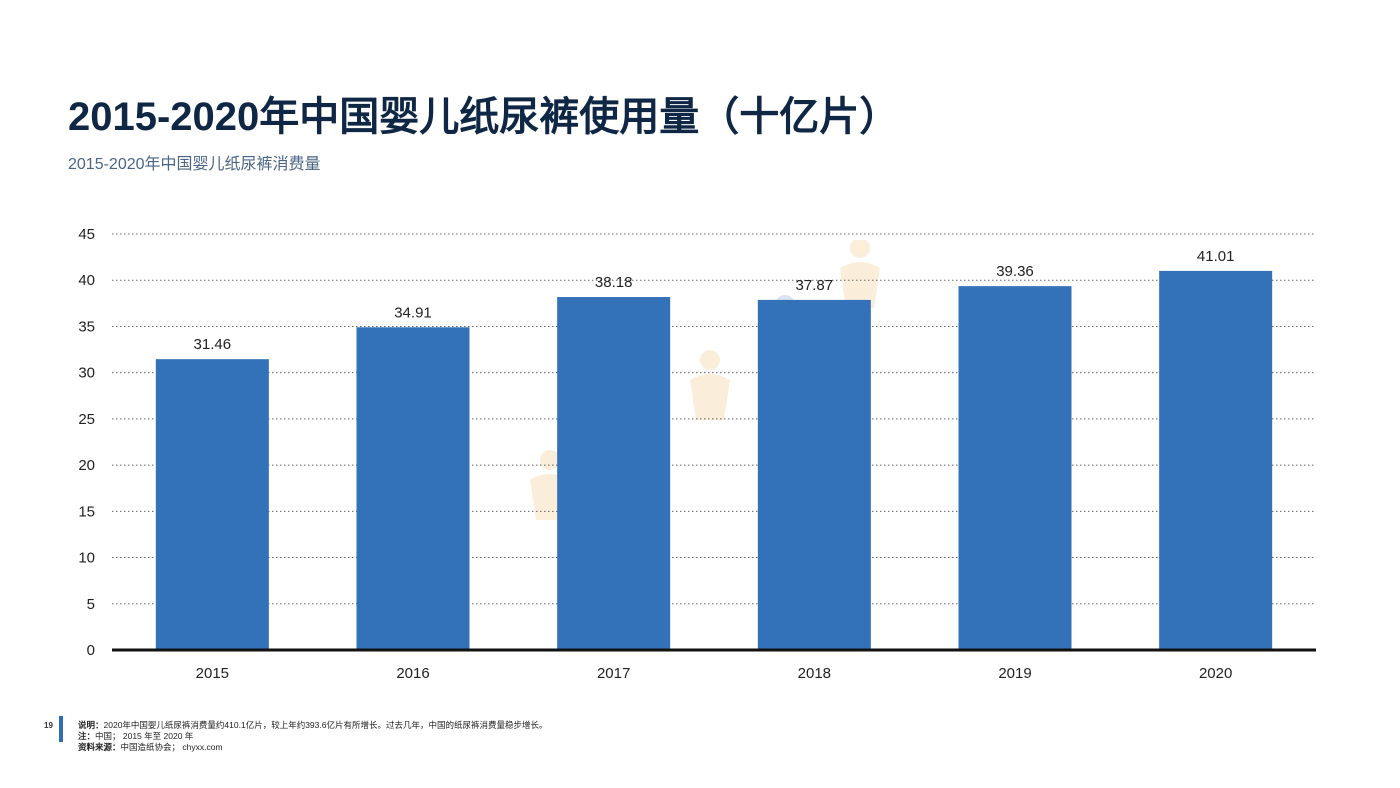  What do you see at coordinates (91, 604) in the screenshot?
I see `y-tick-label: 5` at bounding box center [91, 604].